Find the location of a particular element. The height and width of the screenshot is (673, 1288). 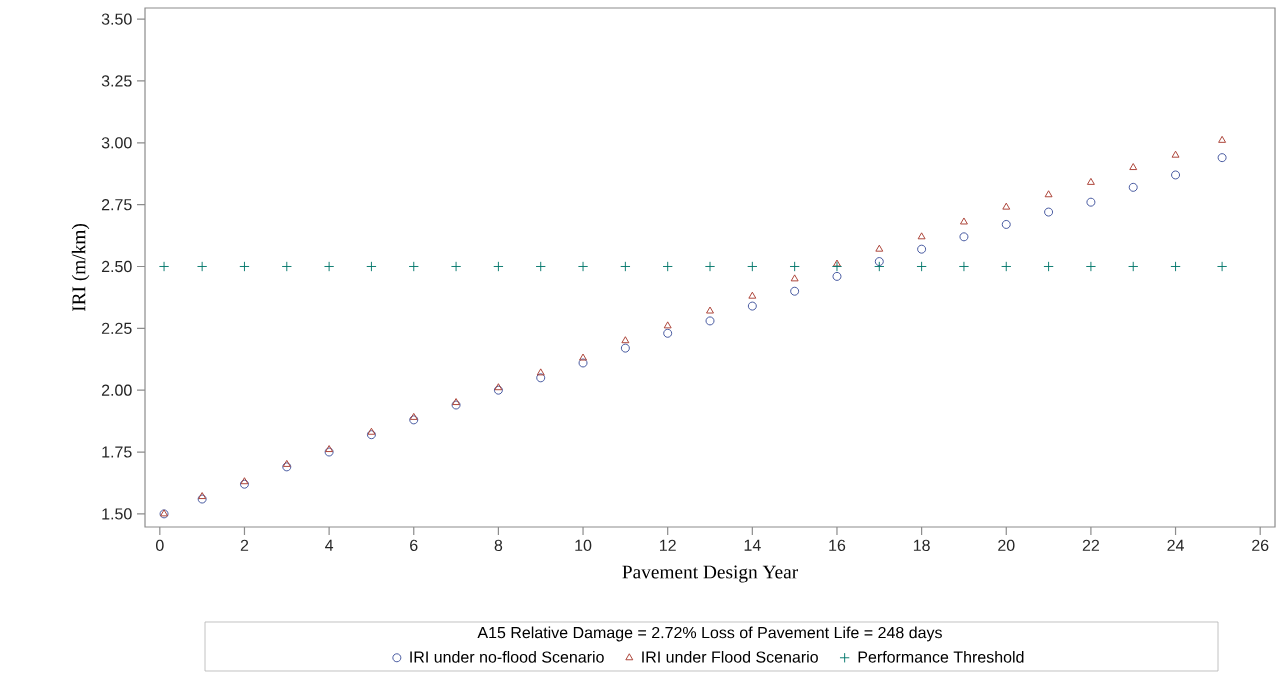

y-tick-label: 2.75 is located at coordinates (116, 205).